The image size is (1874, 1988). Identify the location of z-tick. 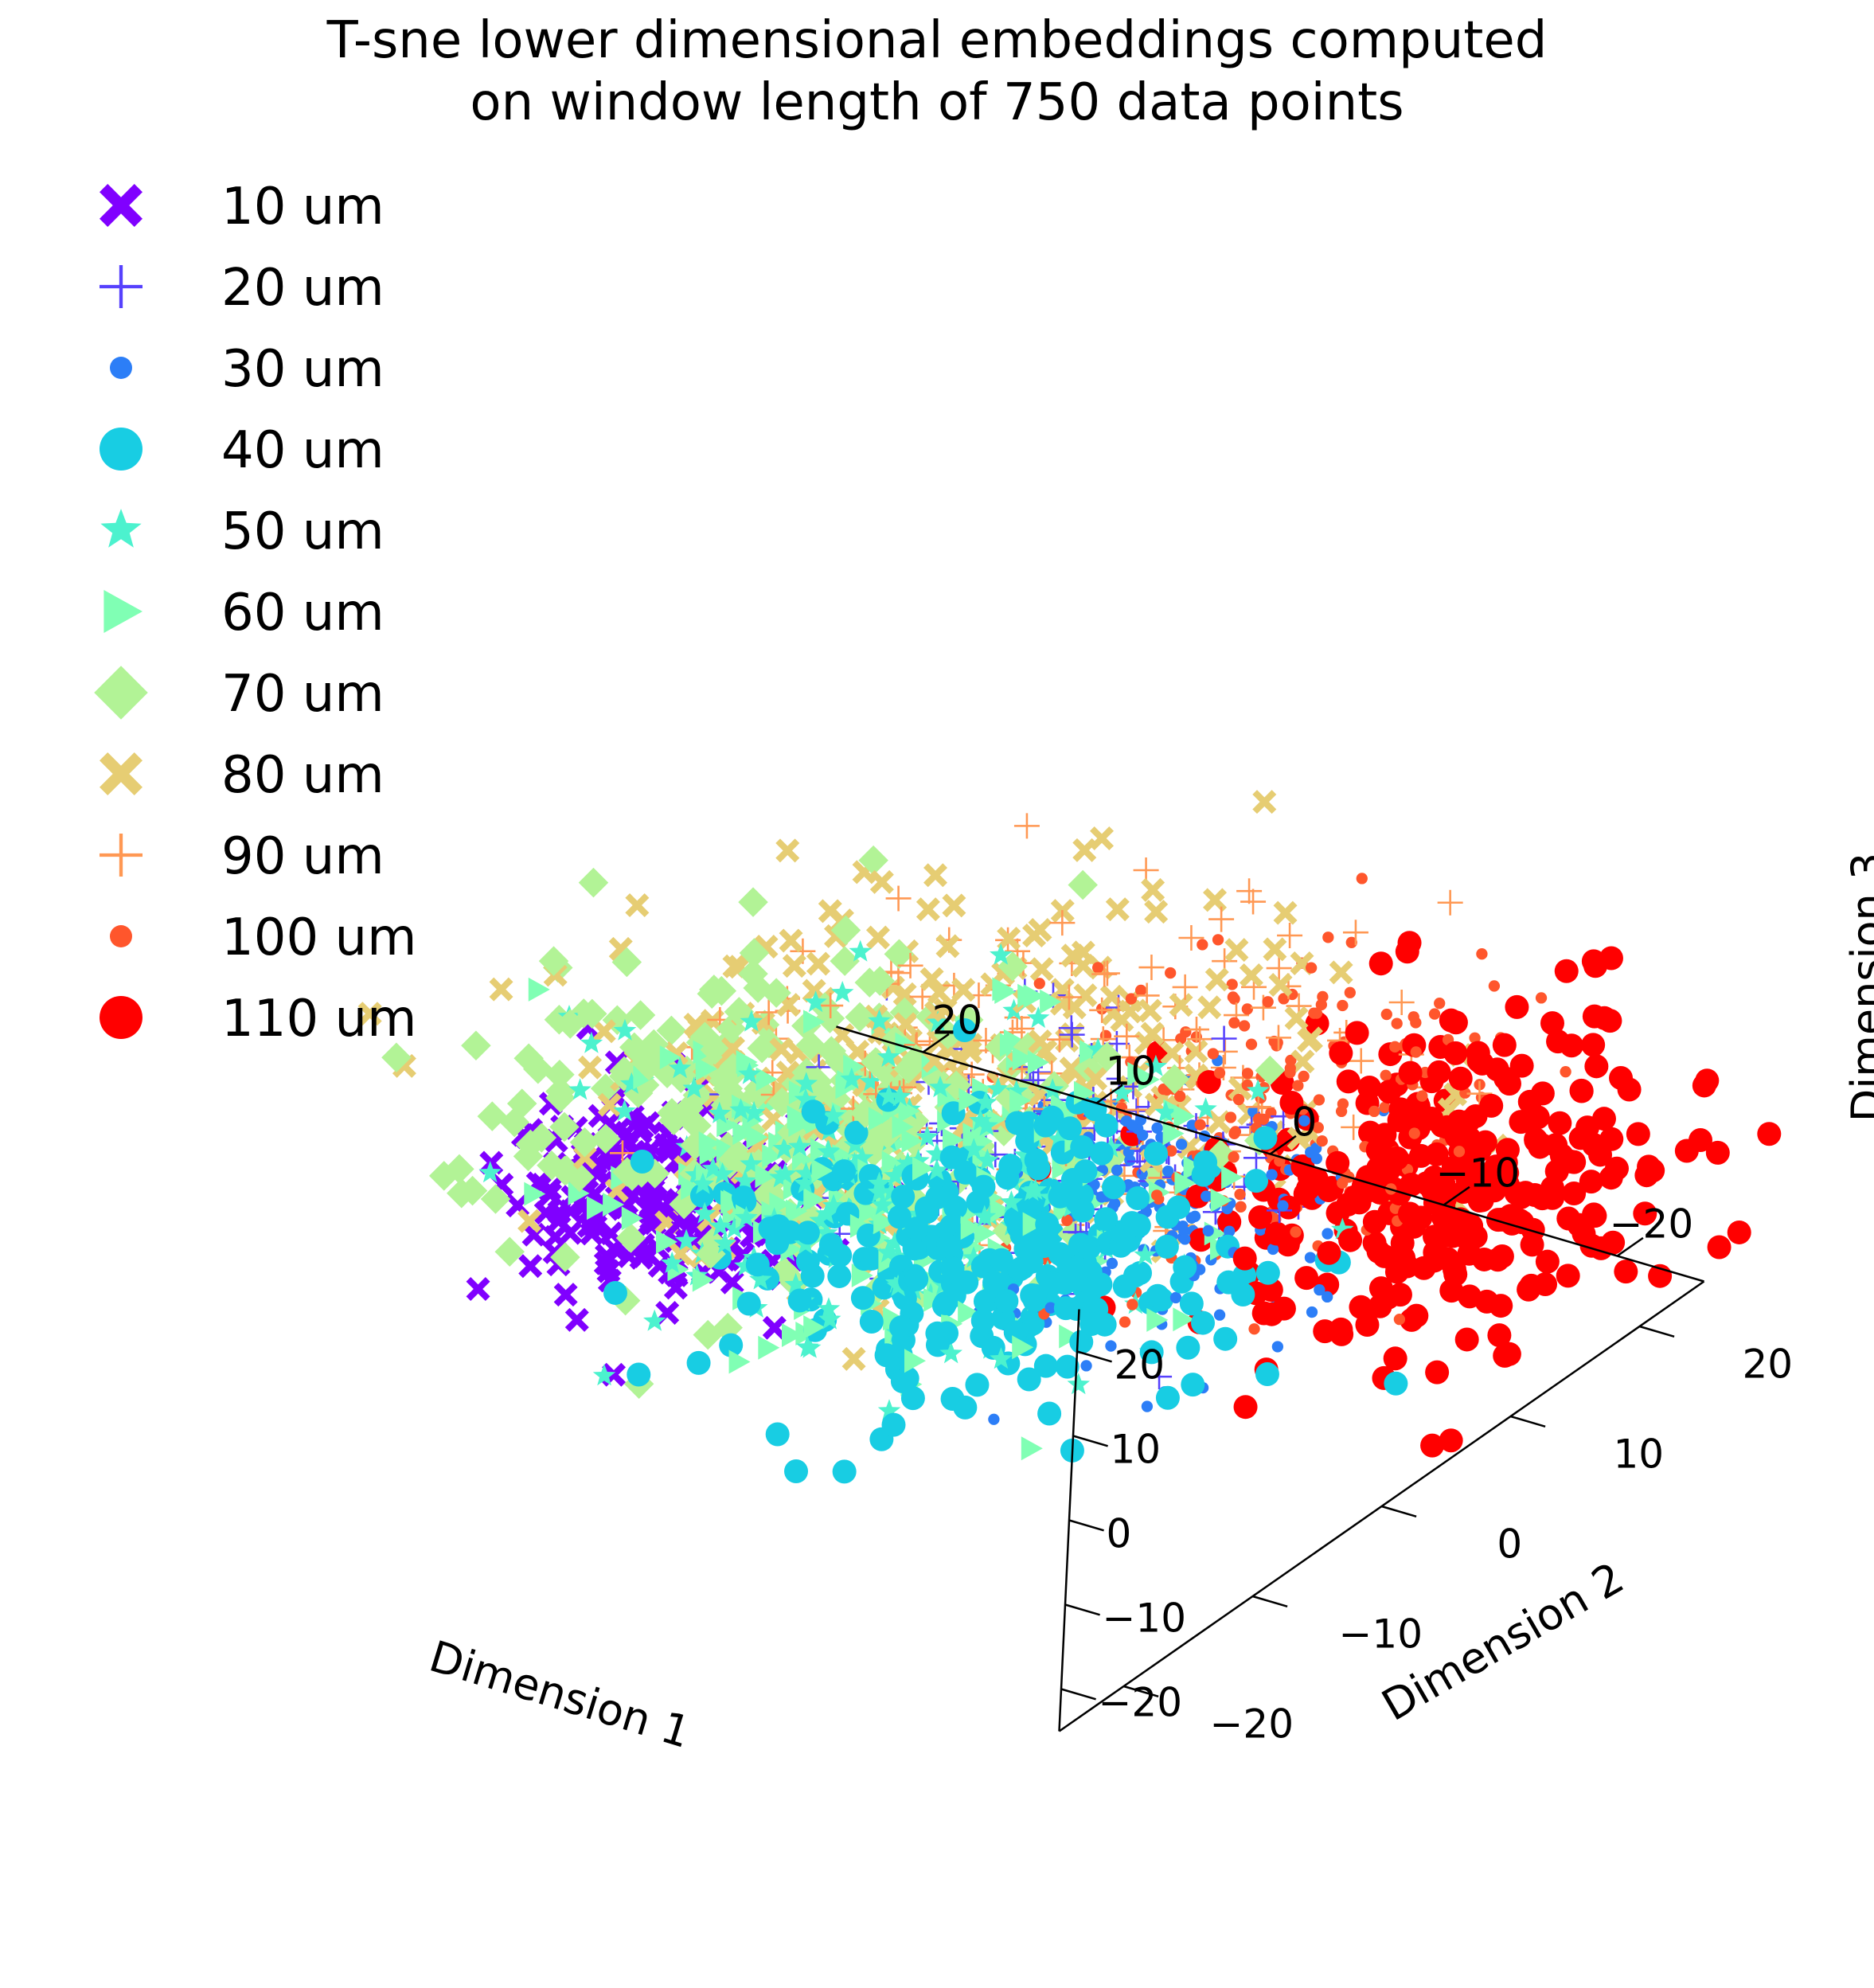
(1082, 1609).